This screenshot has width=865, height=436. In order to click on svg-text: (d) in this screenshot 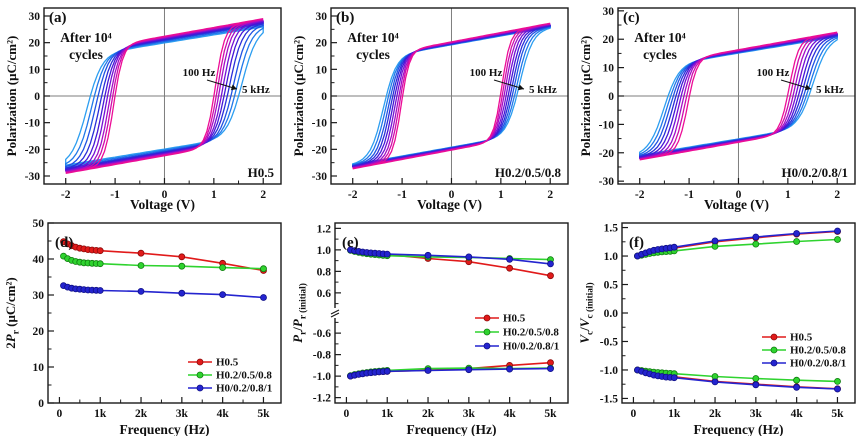, I will do `click(64, 243)`.